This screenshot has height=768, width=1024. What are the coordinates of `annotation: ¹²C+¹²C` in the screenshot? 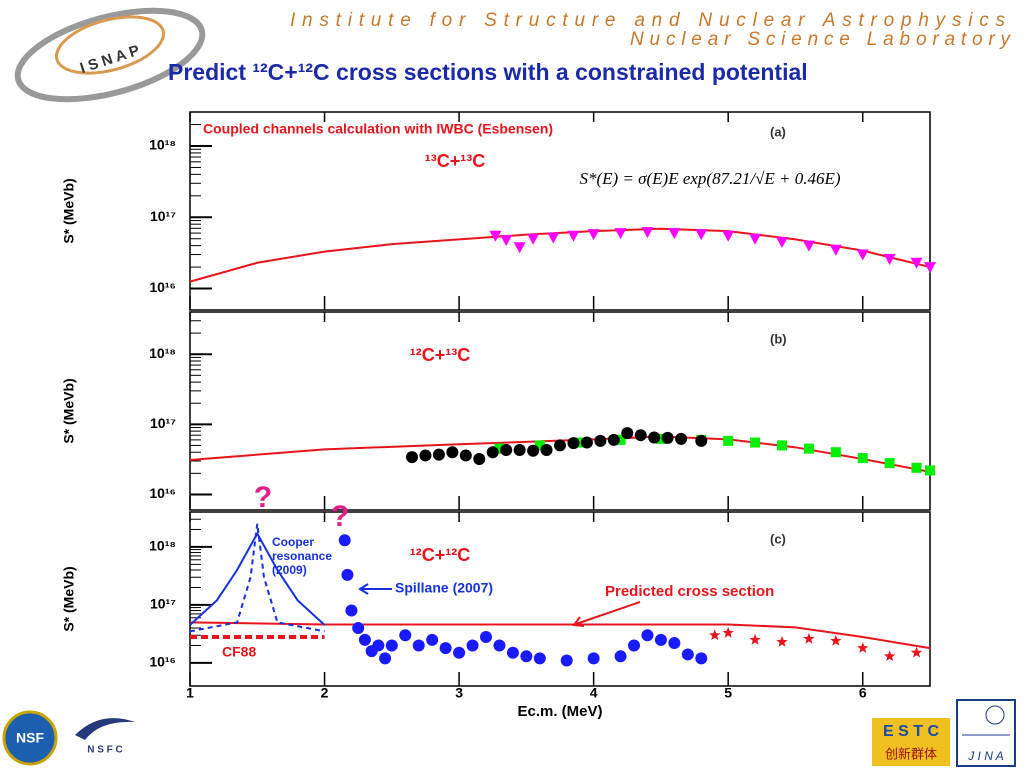 It's located at (440, 555).